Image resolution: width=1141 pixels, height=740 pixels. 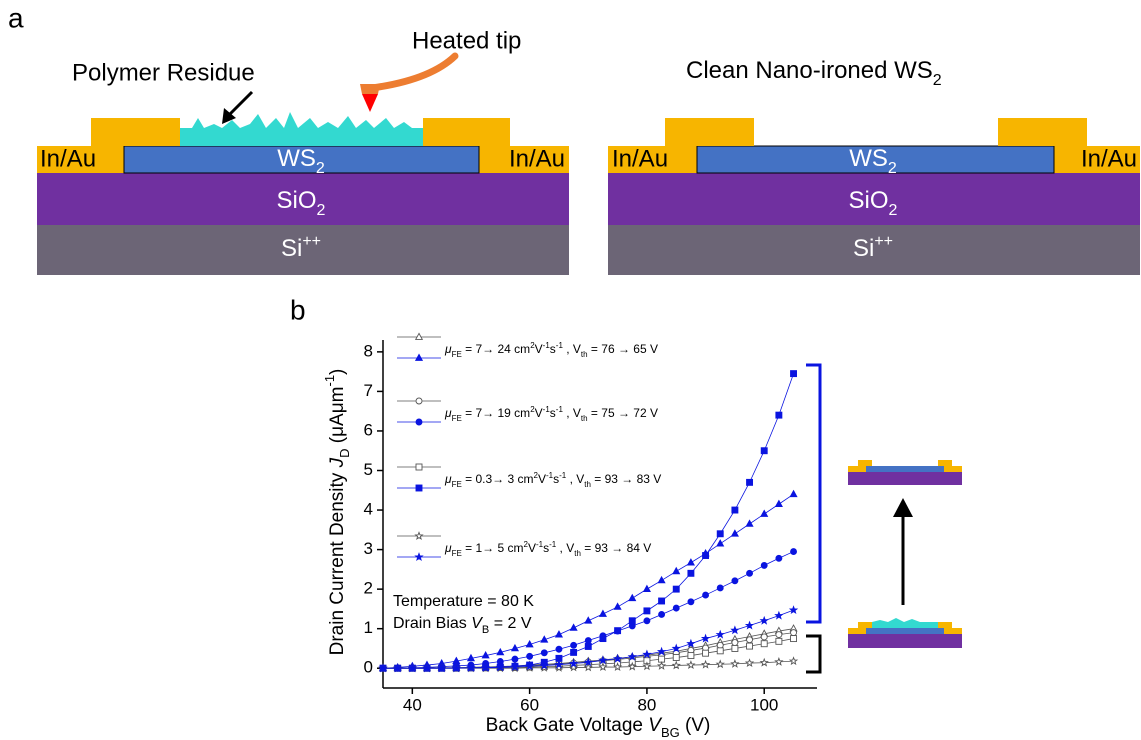 What do you see at coordinates (297, 200) in the screenshot?
I see `text-part: SiO` at bounding box center [297, 200].